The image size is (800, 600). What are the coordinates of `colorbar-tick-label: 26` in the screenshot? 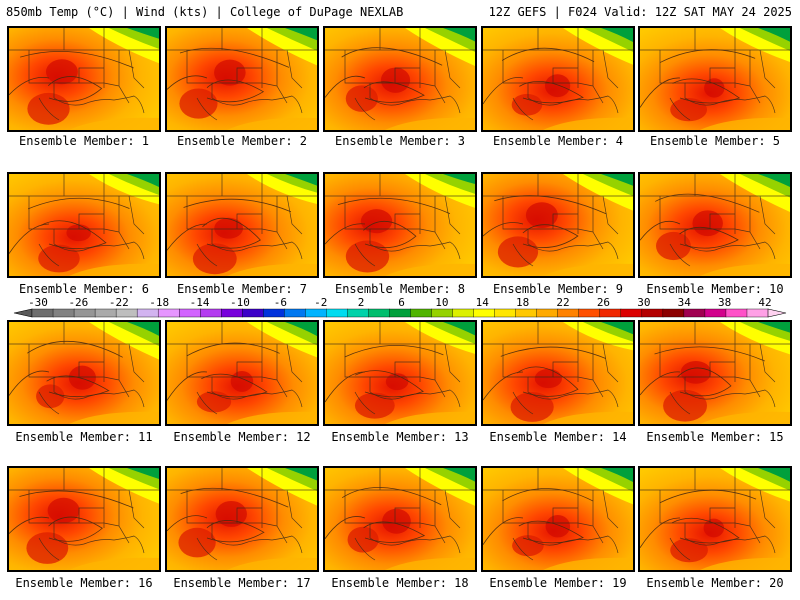 It's located at (603, 302).